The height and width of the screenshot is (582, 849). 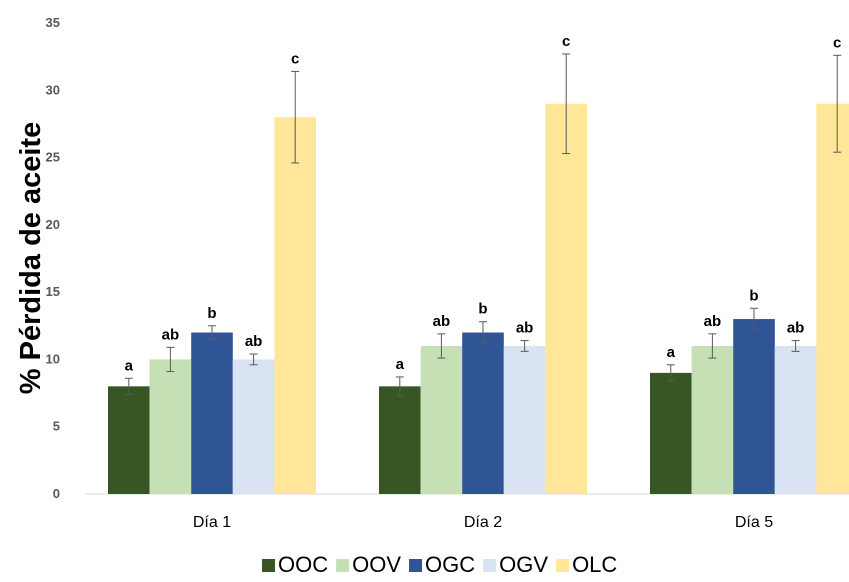 I want to click on y-axis-ticks: 0 5 10 15 20 25 30 35, so click(x=53, y=258).